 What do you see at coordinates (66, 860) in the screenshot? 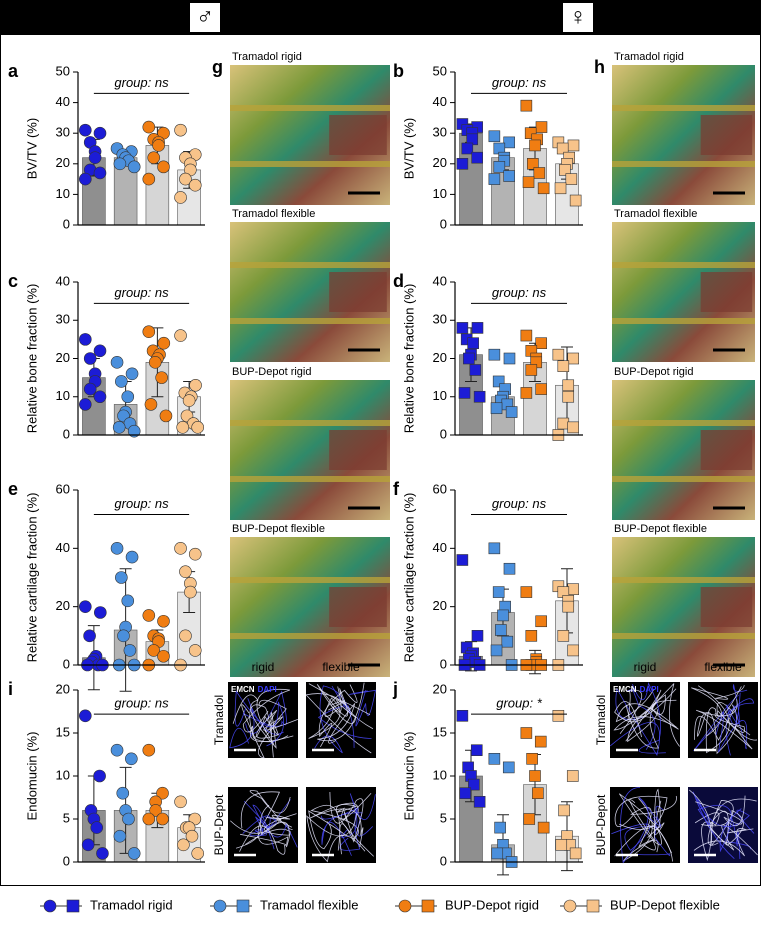
I see `y-tick-label: 0` at bounding box center [66, 860].